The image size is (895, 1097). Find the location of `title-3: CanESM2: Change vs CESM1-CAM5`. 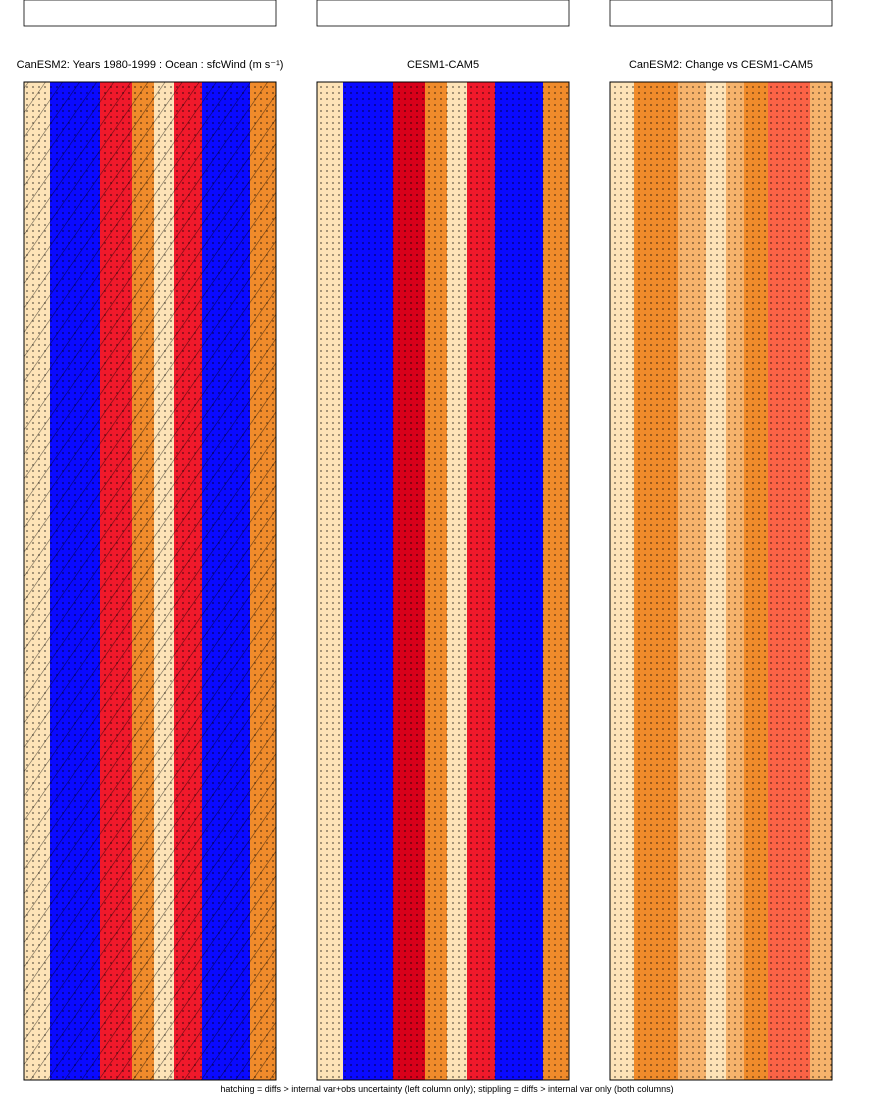

title-3: CanESM2: Change vs CESM1-CAM5 is located at coordinates (721, 65).